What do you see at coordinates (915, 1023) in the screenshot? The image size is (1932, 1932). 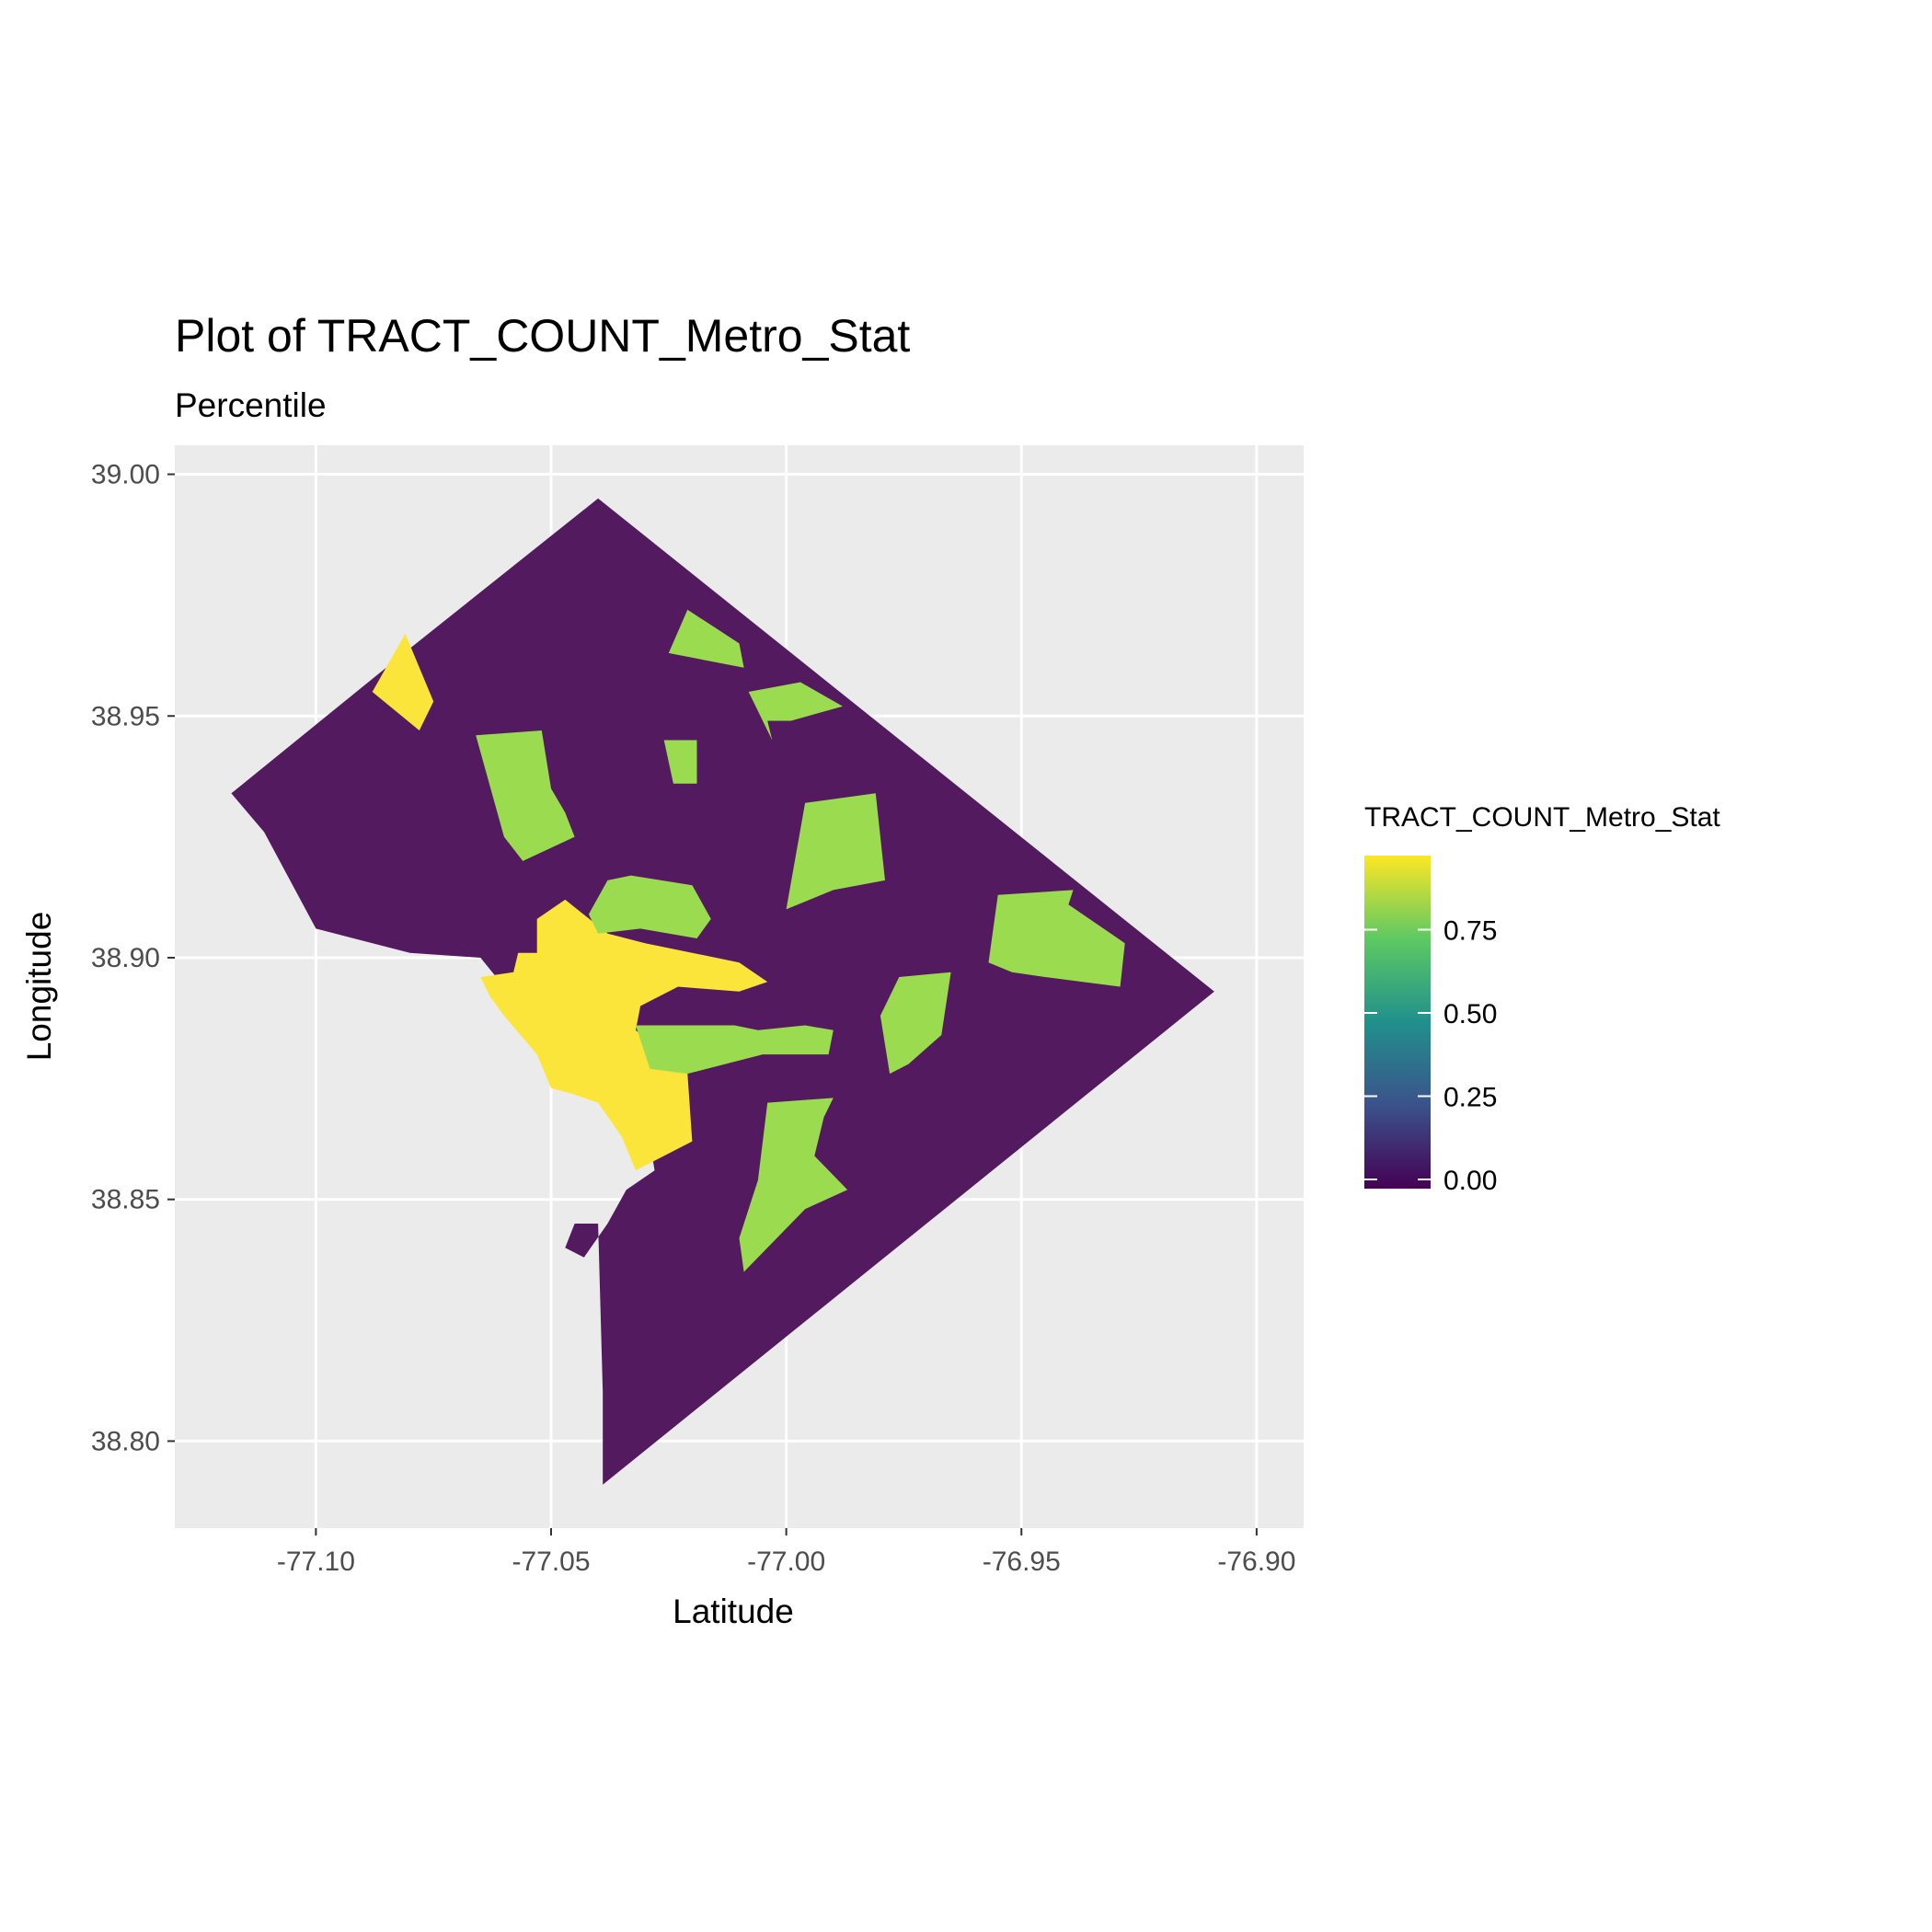 I see `tract-southeast-mid-green` at bounding box center [915, 1023].